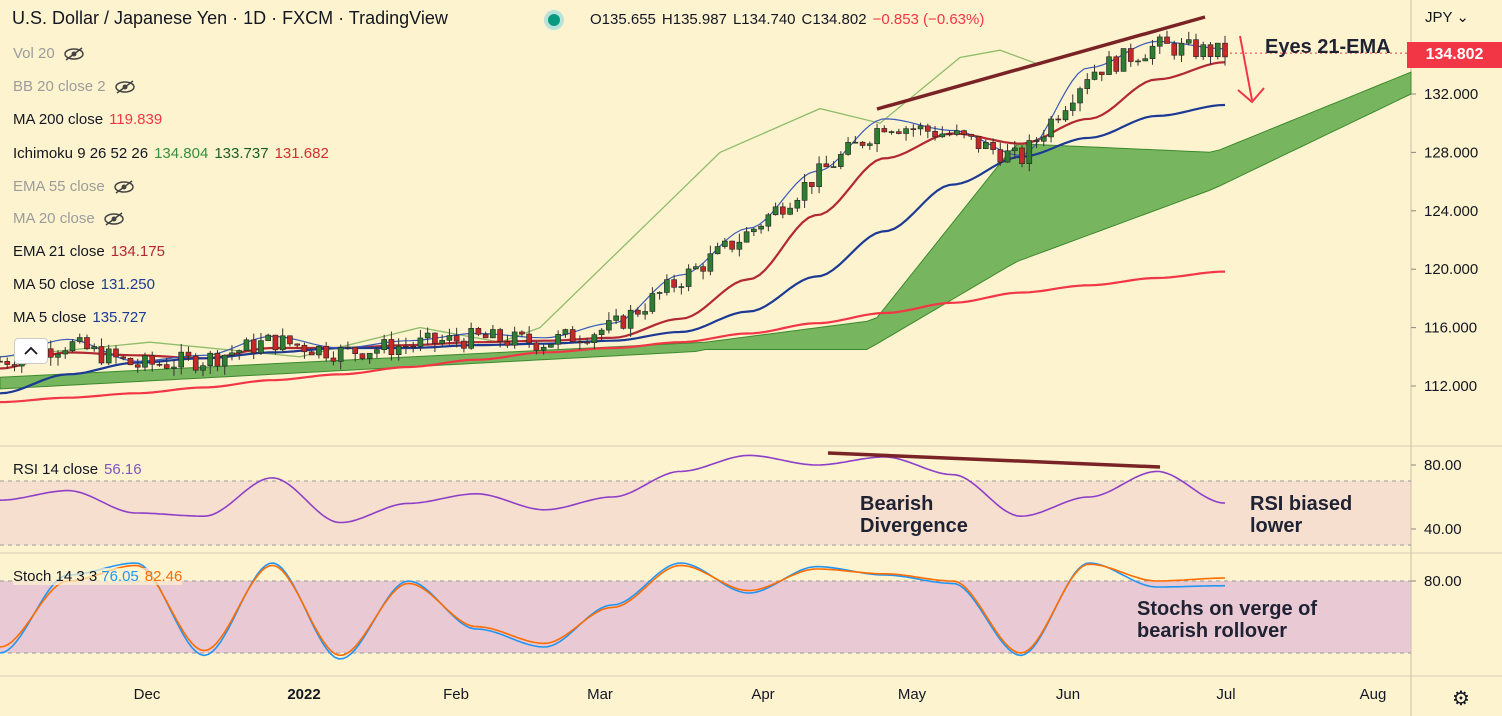 This screenshot has height=716, width=1502. Describe the element at coordinates (1451, 94) in the screenshot. I see `price-axis-tick-label: 132.000` at that location.